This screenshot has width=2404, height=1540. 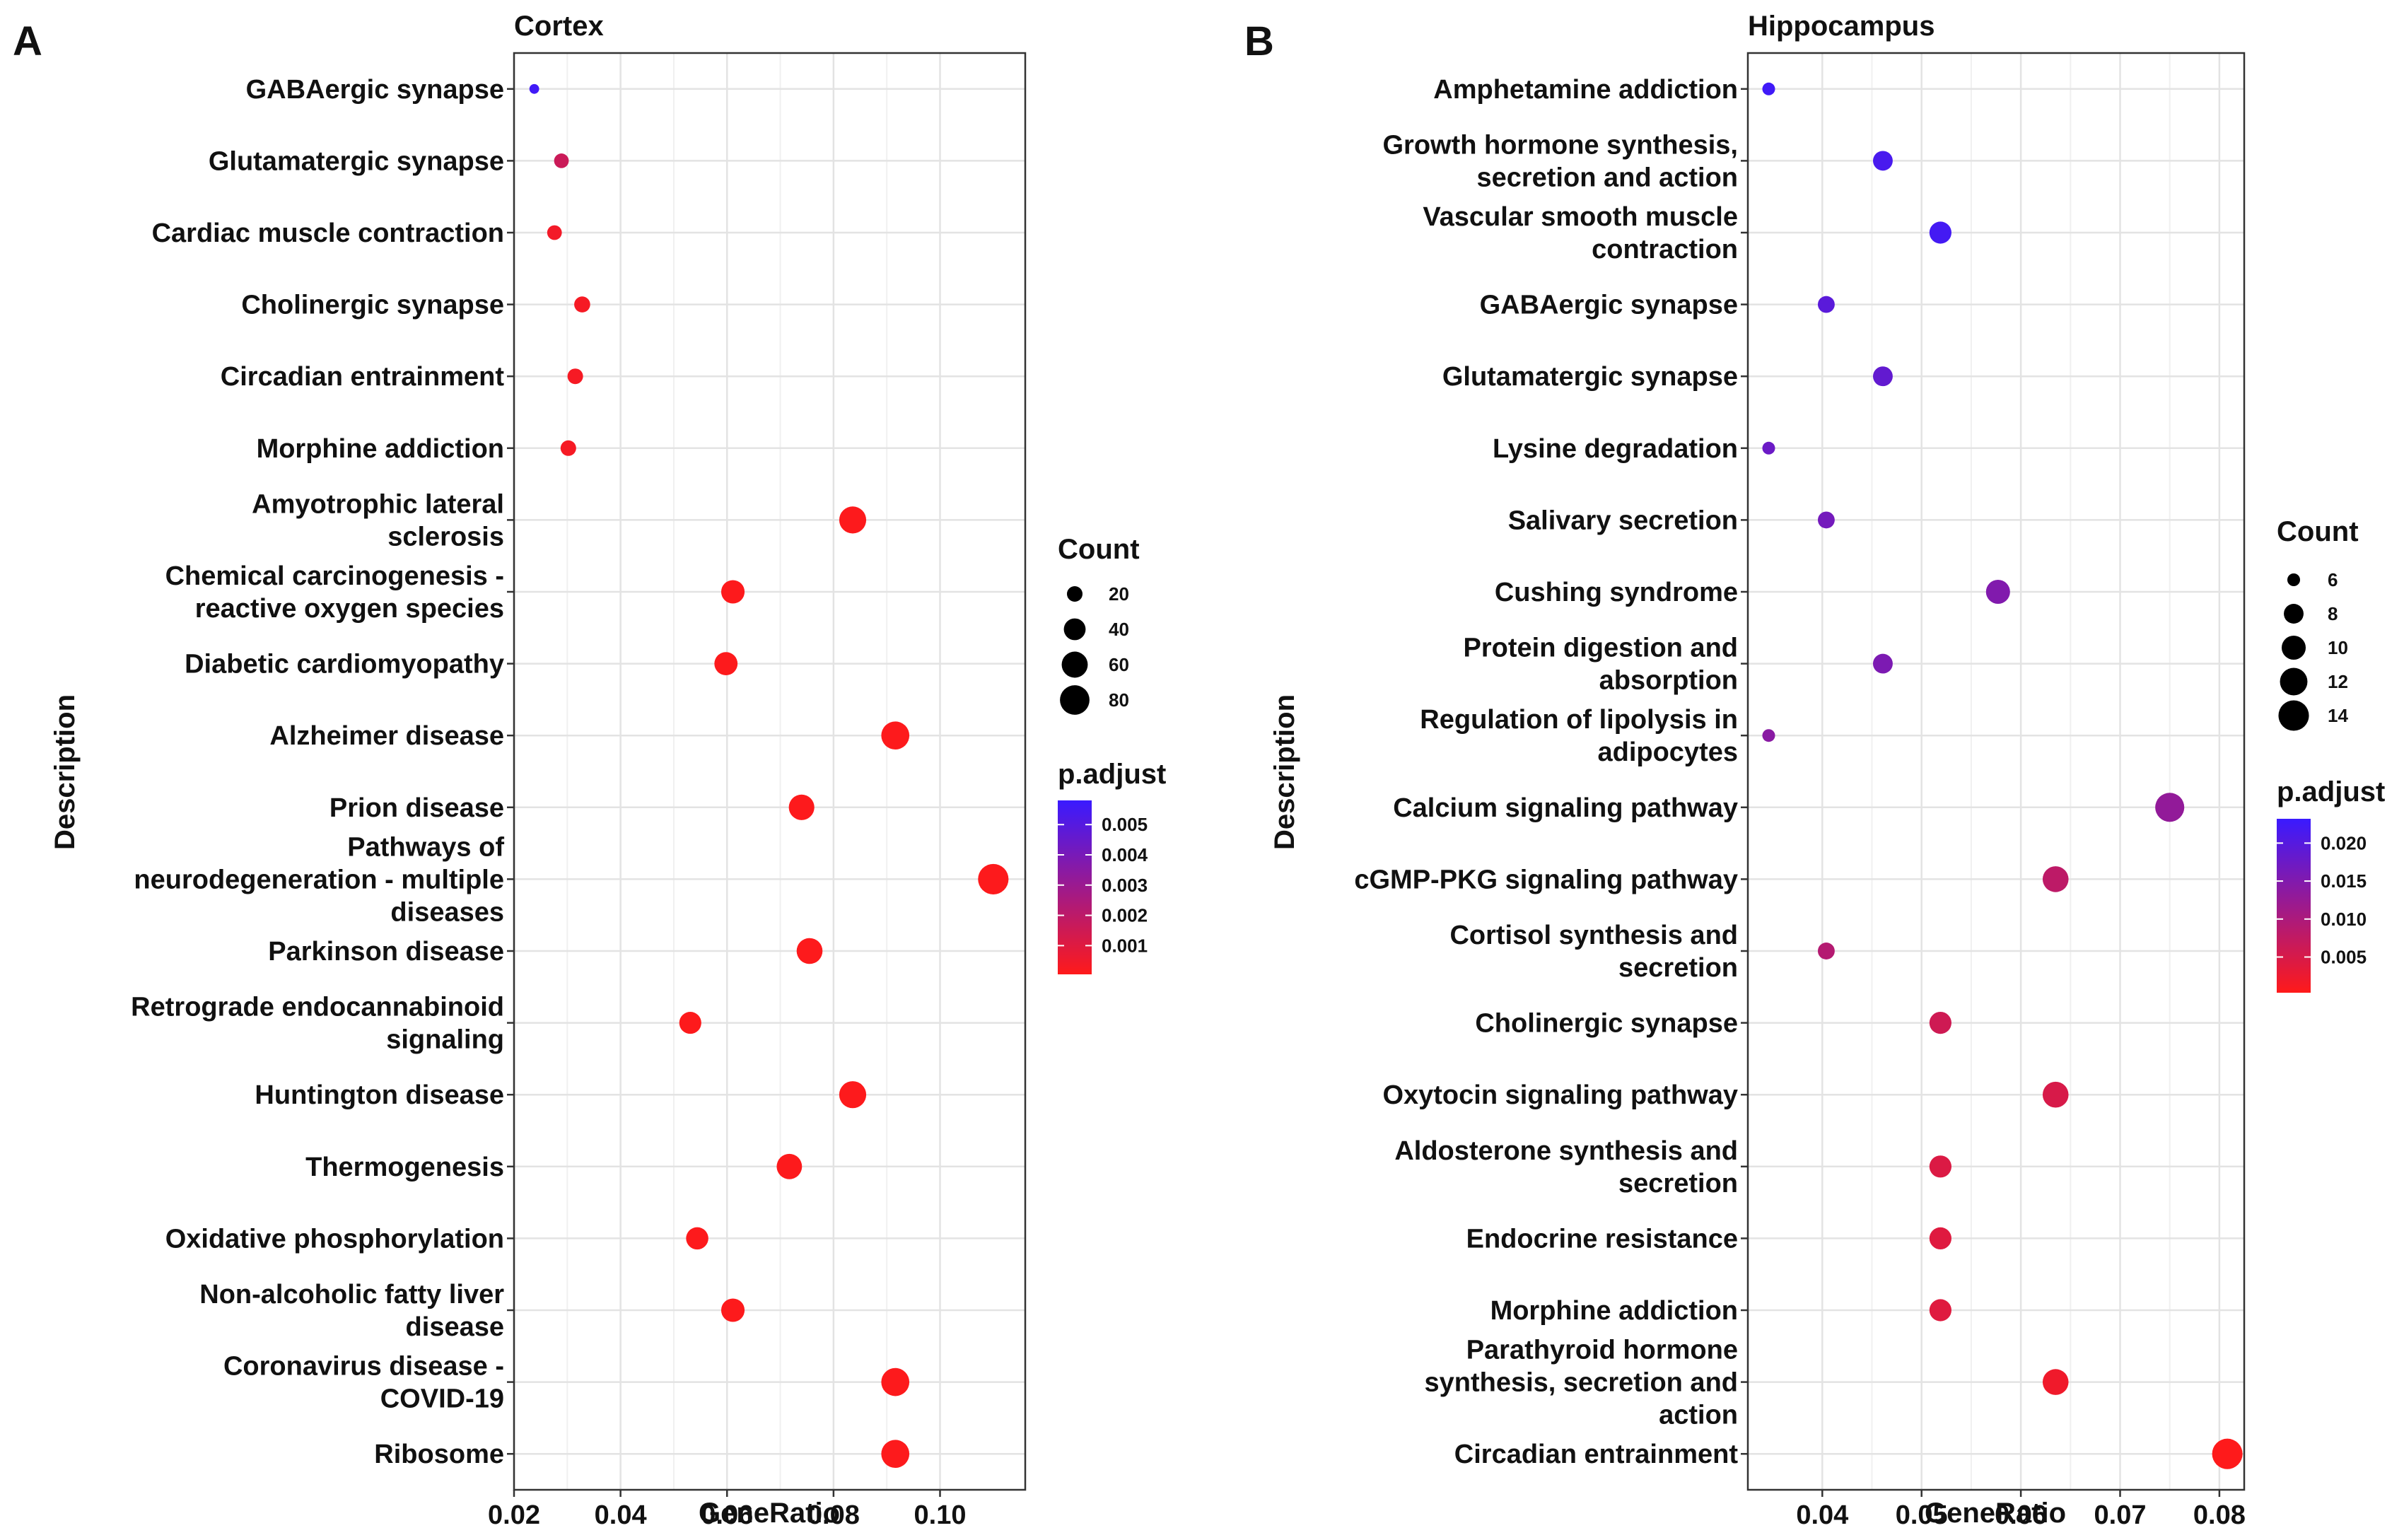 I want to click on panel-a-category-label: Prion disease, so click(x=416, y=808).